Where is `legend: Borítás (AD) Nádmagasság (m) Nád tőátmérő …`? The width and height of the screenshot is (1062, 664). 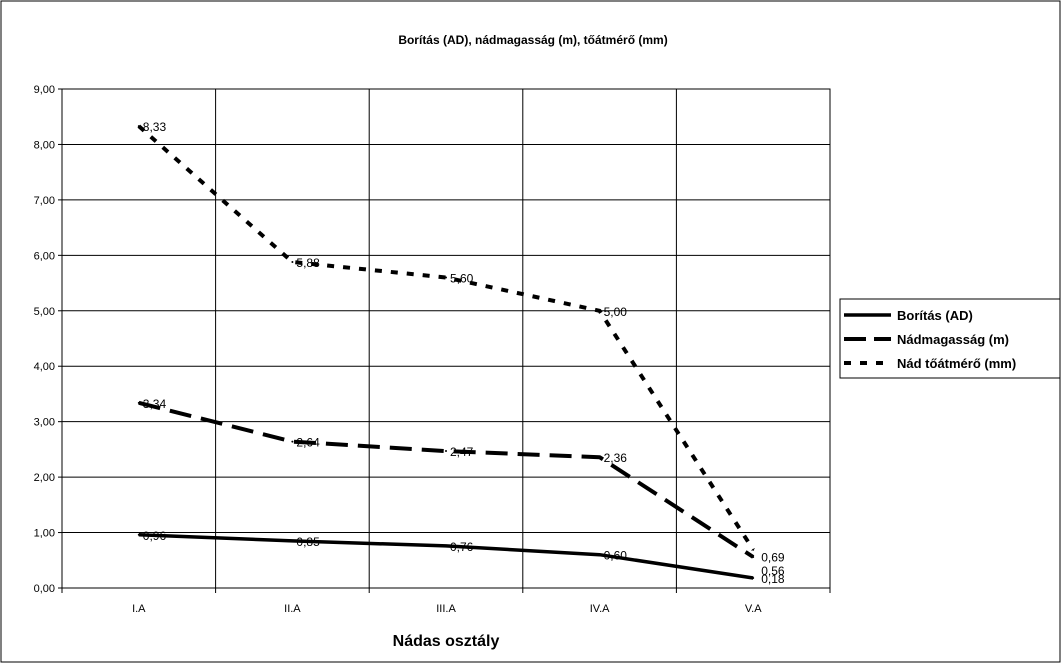 legend: Borítás (AD) Nádmagasság (m) Nád tőátmérő … is located at coordinates (930, 339).